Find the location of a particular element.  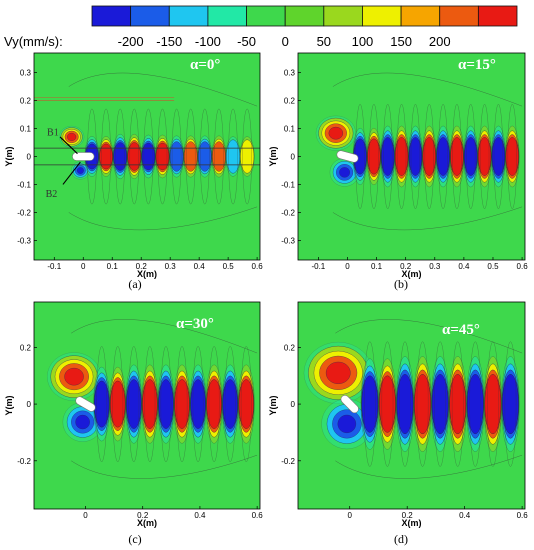

panel-caption: (c) is located at coordinates (134, 539).